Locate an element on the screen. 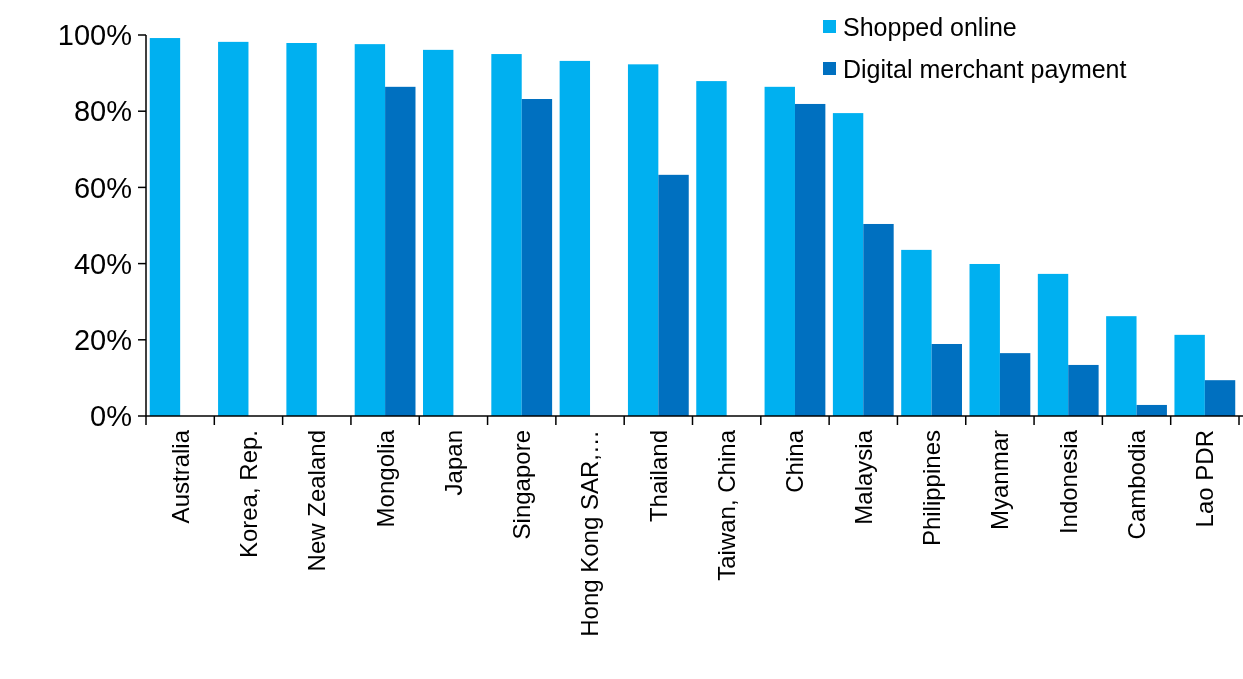 The height and width of the screenshot is (679, 1243). x-tick-label: Philippines is located at coordinates (931, 488).